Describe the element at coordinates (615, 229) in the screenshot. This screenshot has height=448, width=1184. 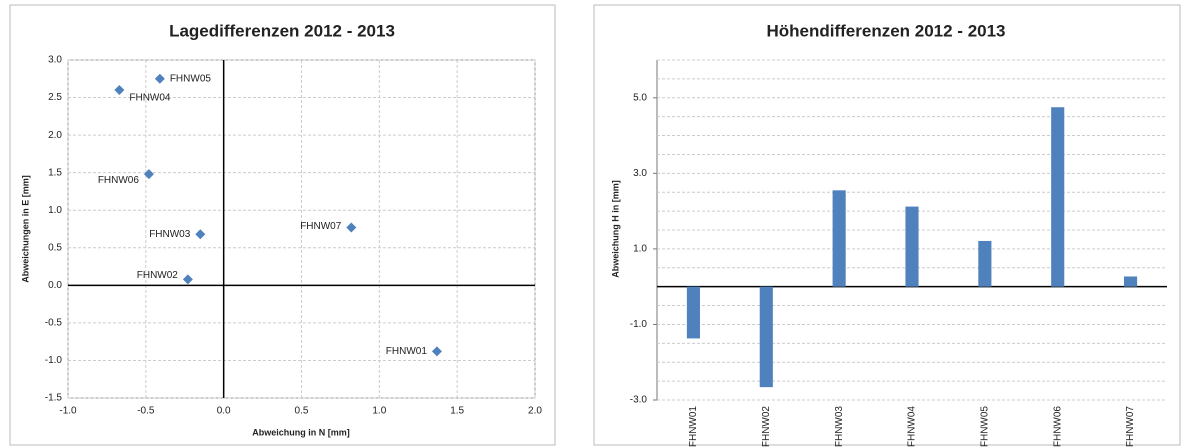
I see `y-axis-title: Abweichung H in [mm]` at that location.